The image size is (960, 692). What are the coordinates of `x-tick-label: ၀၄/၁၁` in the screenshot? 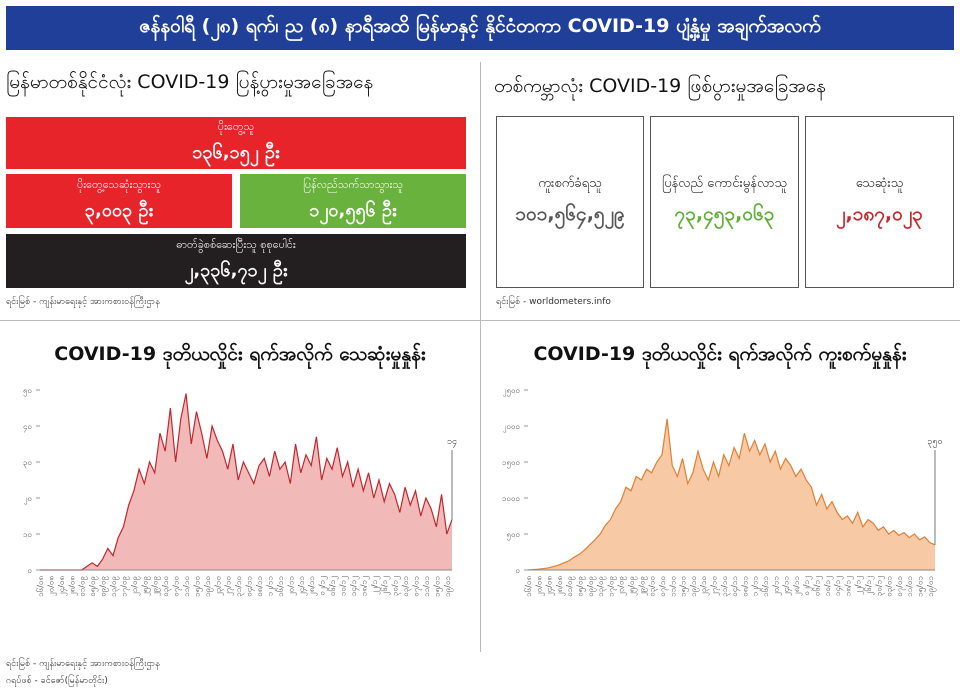 It's located at (735, 586).